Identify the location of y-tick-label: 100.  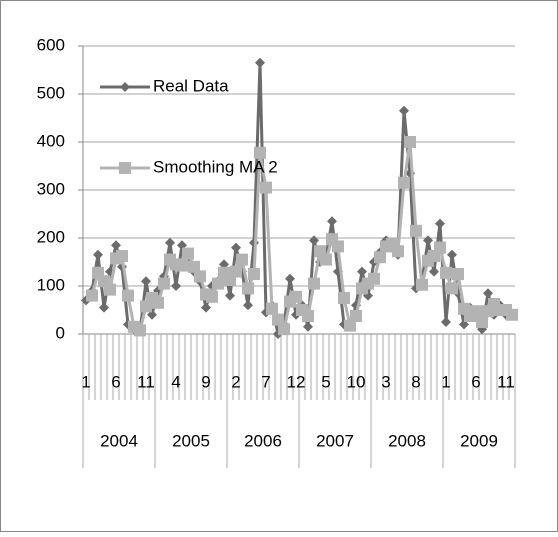
(51, 284).